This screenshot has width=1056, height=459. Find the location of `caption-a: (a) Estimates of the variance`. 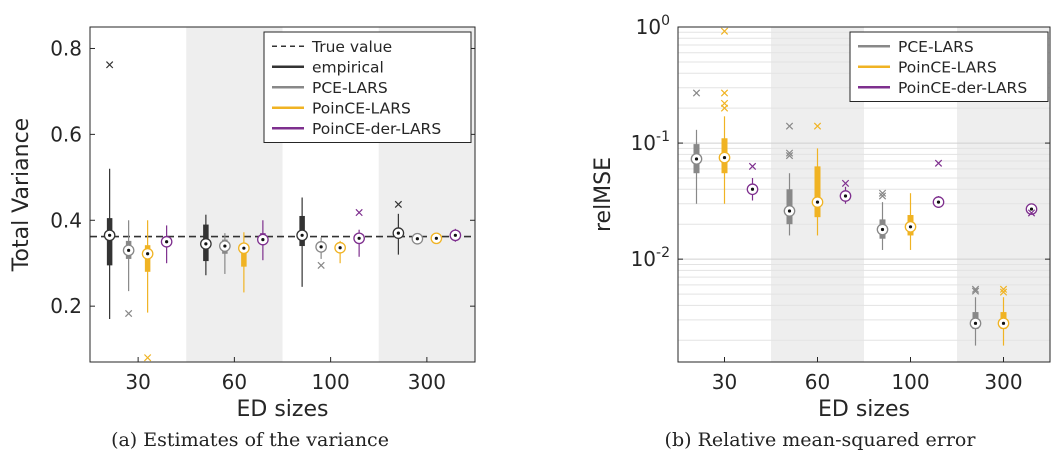

caption-a: (a) Estimates of the variance is located at coordinates (250, 440).